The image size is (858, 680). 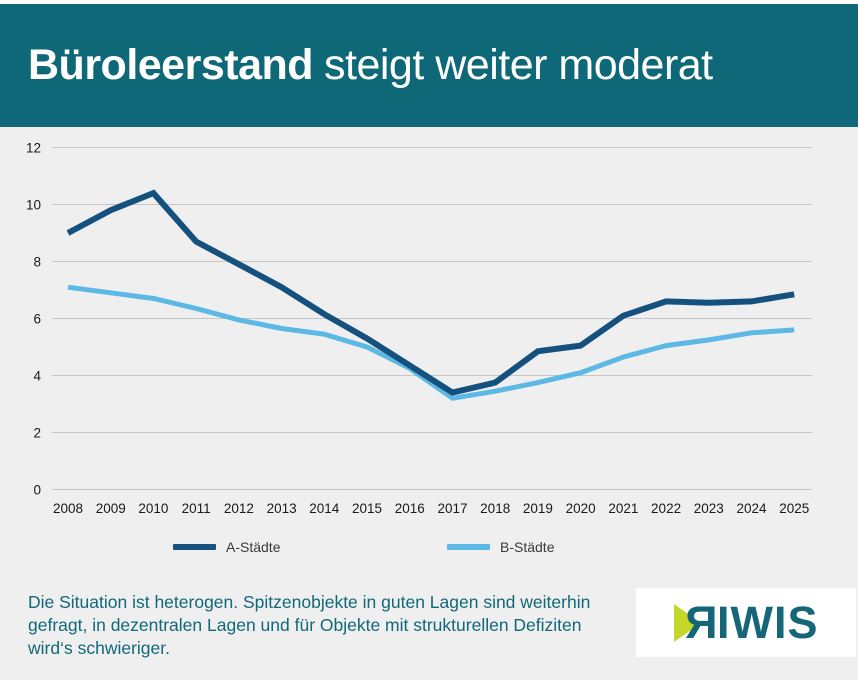 I want to click on y-tick-label: 2, so click(x=37, y=433).